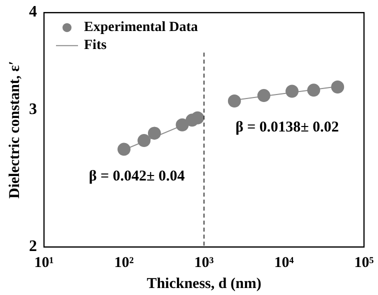 This screenshot has height=295, width=378. I want to click on x-tick-label: 10⁴, so click(284, 262).